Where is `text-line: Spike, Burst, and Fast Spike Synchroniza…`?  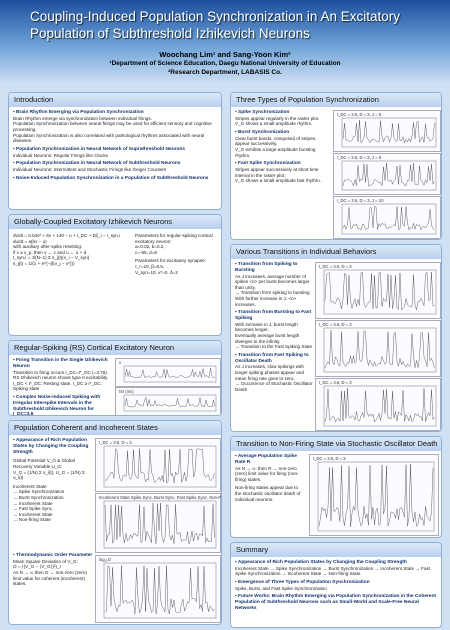 text-line: Spike, Burst, and Fast Spike Synchroniza… is located at coordinates (281, 588).